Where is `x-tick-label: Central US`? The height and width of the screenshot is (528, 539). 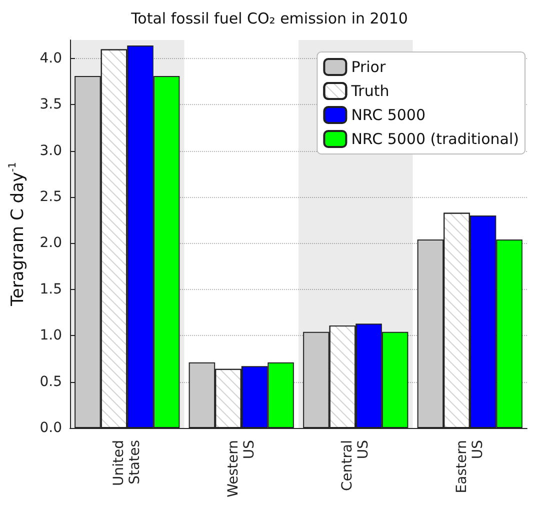 x-tick-label: Central US is located at coordinates (356, 465).